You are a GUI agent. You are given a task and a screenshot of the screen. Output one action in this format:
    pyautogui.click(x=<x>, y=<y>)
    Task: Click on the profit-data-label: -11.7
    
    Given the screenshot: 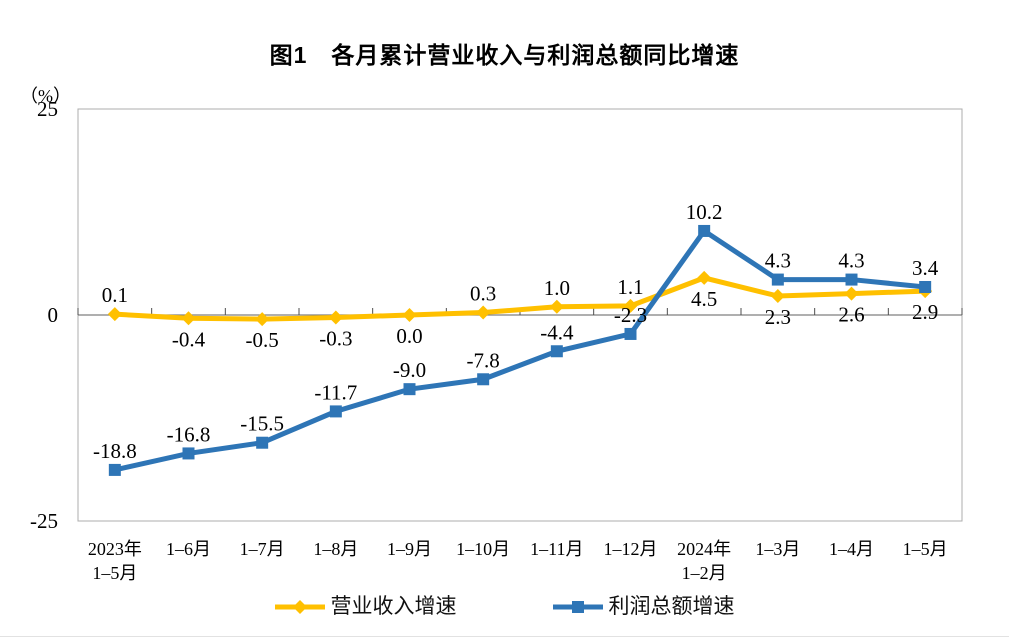 What is the action you would take?
    pyautogui.click(x=335, y=392)
    